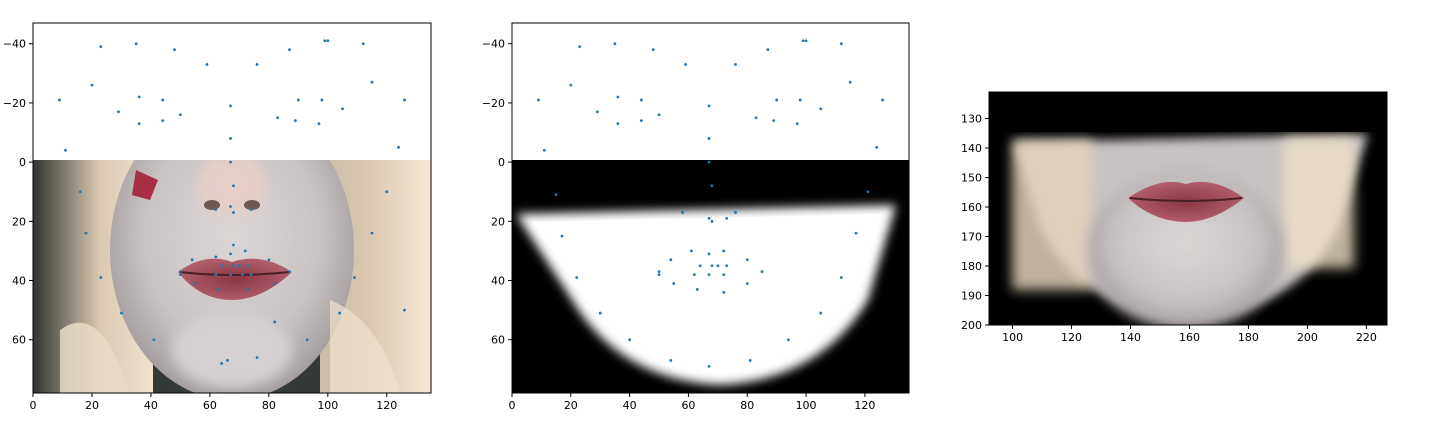 This screenshot has width=1440, height=432. What do you see at coordinates (1130, 337) in the screenshot?
I see `x-tick-label: 140` at bounding box center [1130, 337].